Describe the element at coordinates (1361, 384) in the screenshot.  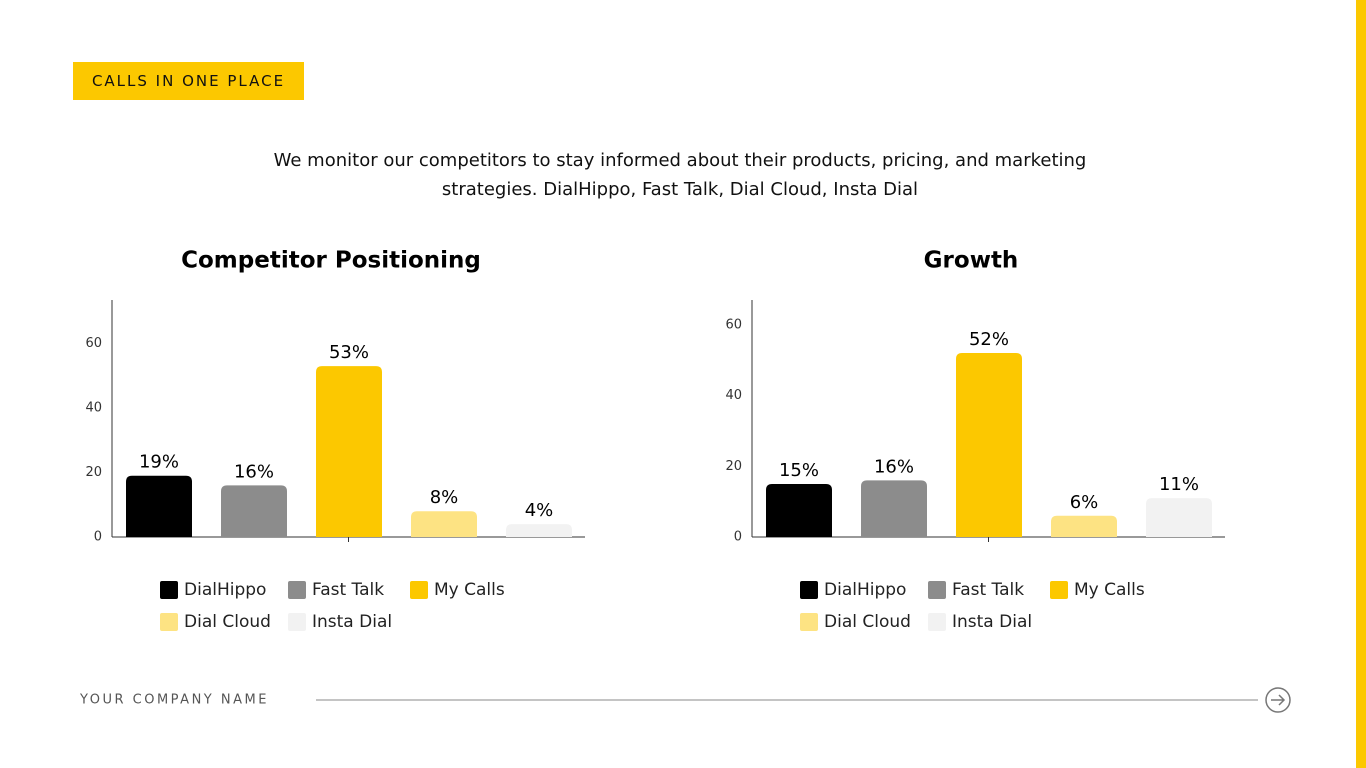
I see `accent-stripe` at that location.